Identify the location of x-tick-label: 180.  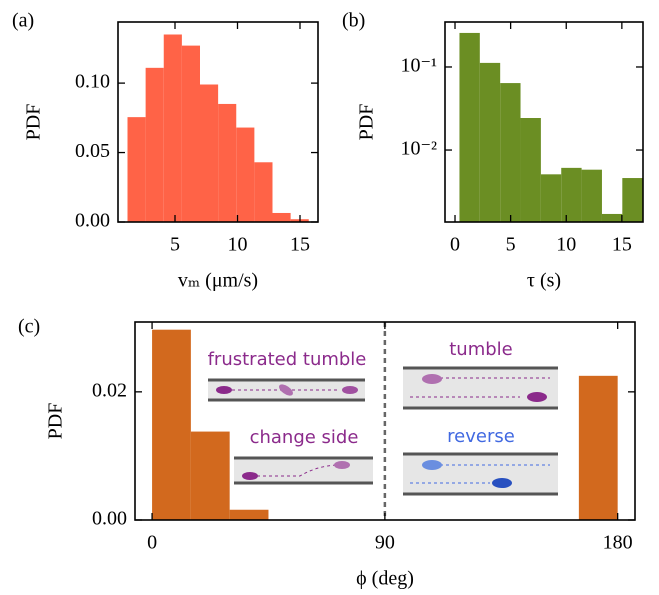
(618, 543).